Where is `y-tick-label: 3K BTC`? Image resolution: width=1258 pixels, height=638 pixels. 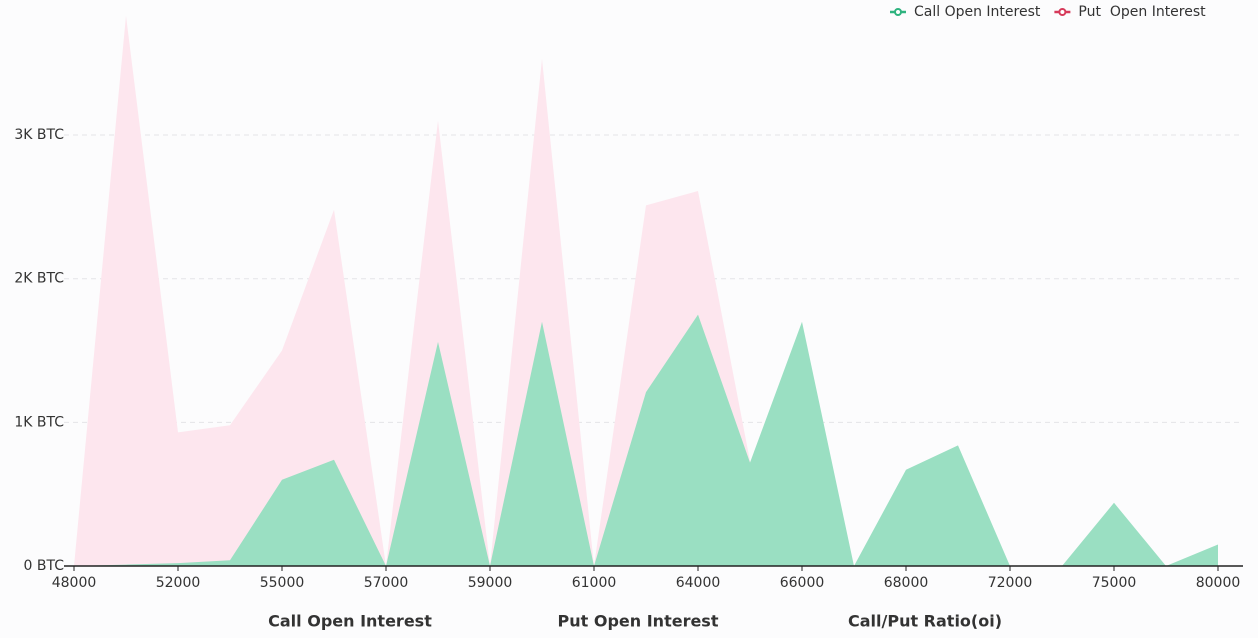
y-tick-label: 3K BTC is located at coordinates (39, 135).